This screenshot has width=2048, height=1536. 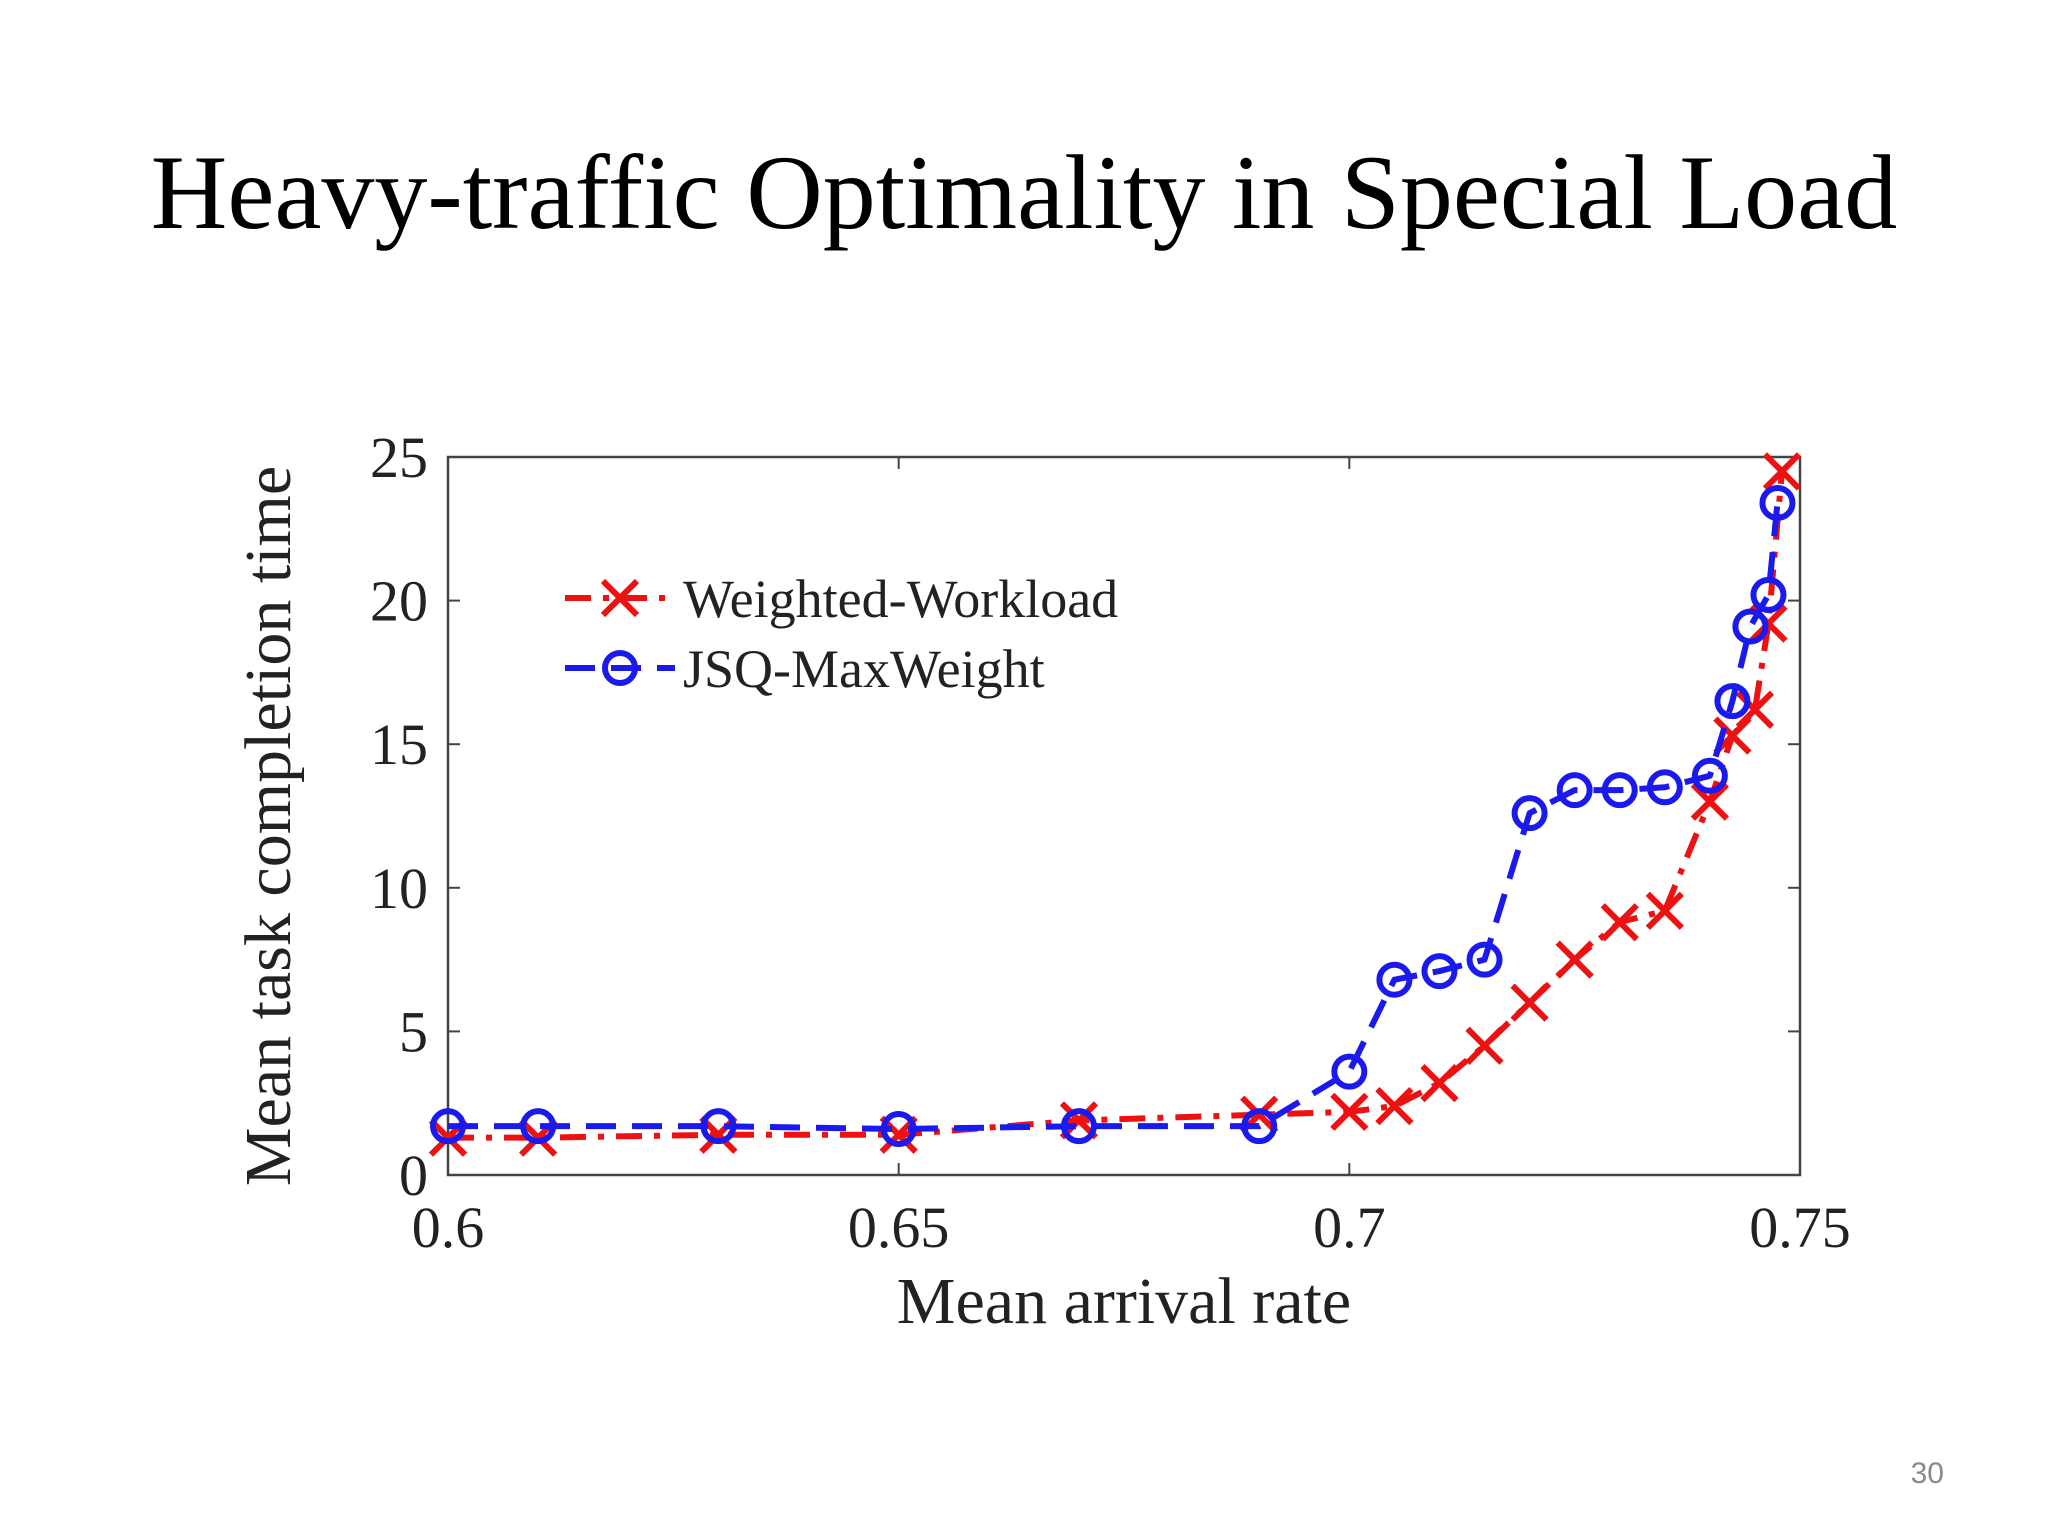 I want to click on page-number: 30, so click(x=1927, y=1473).